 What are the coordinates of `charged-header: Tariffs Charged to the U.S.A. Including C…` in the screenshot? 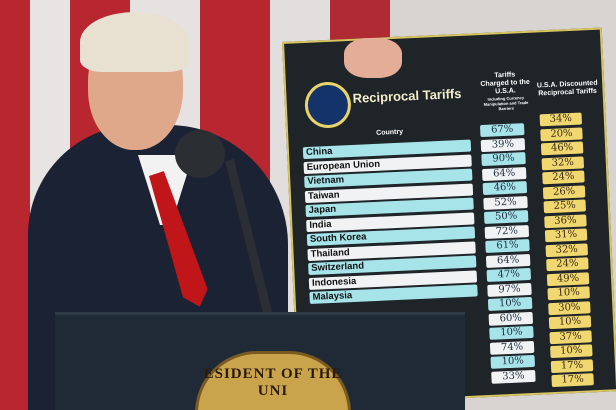 It's located at (506, 91).